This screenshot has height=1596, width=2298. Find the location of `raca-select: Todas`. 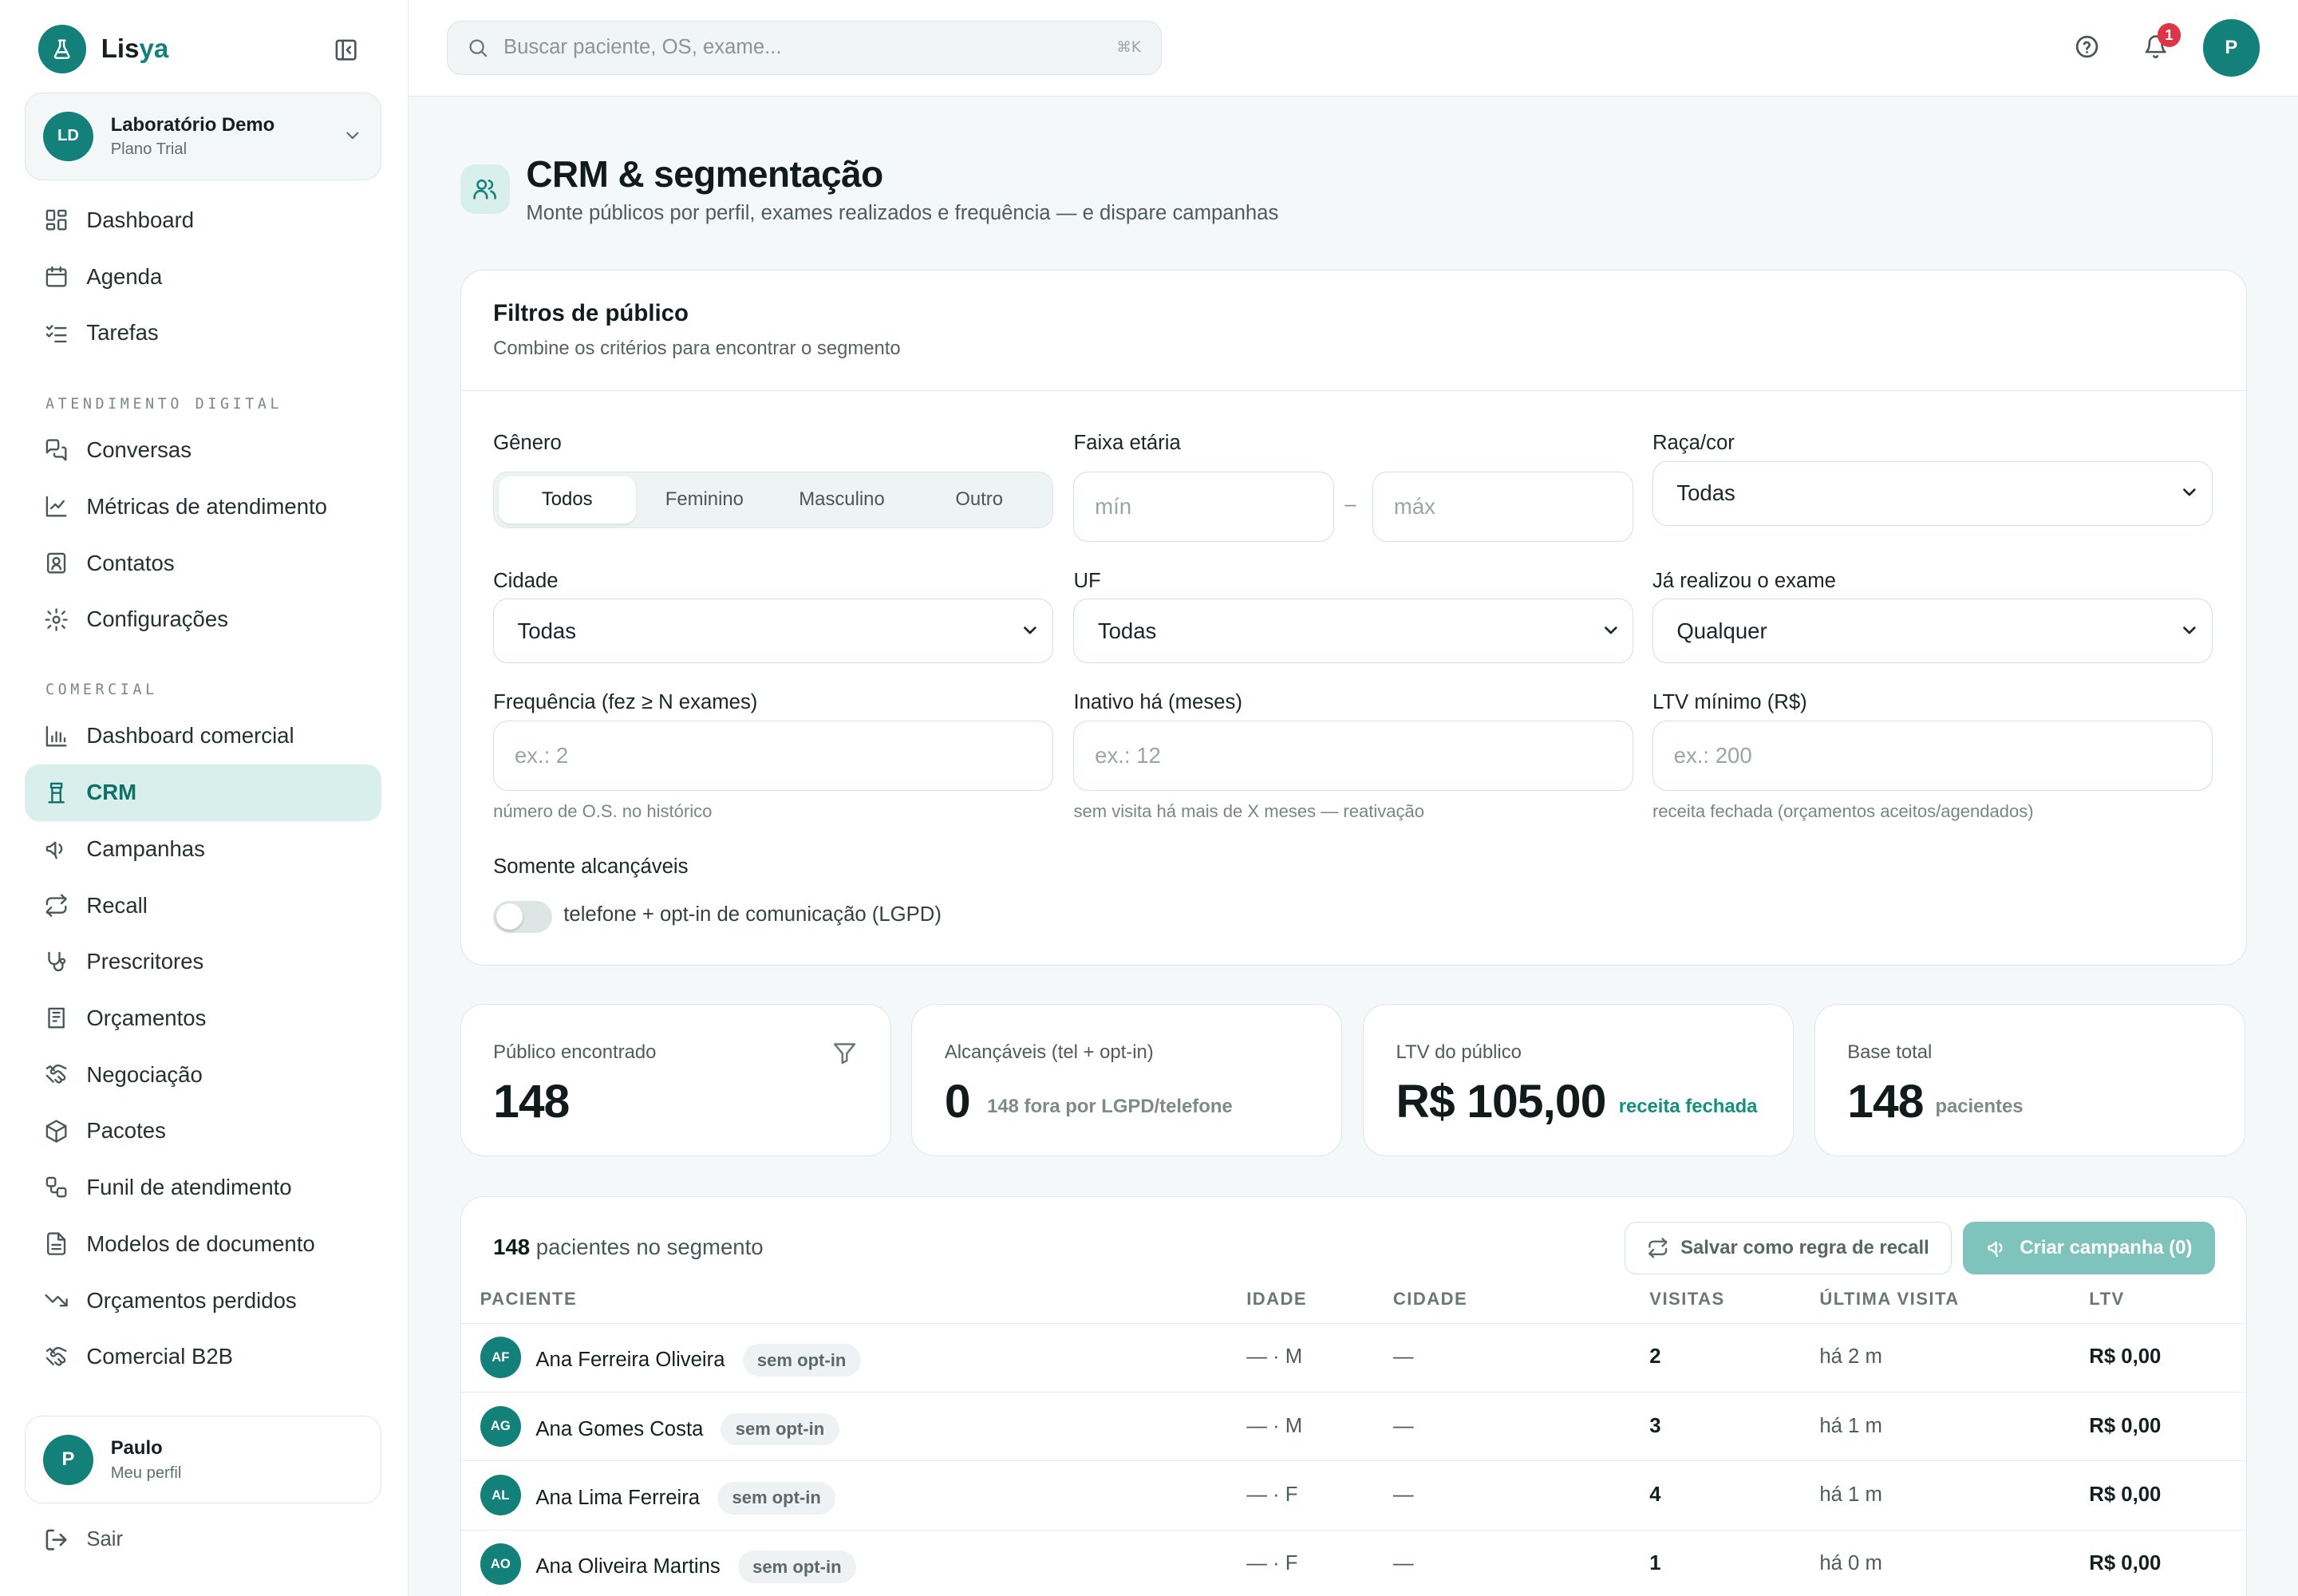

raca-select: Todas is located at coordinates (1933, 493).